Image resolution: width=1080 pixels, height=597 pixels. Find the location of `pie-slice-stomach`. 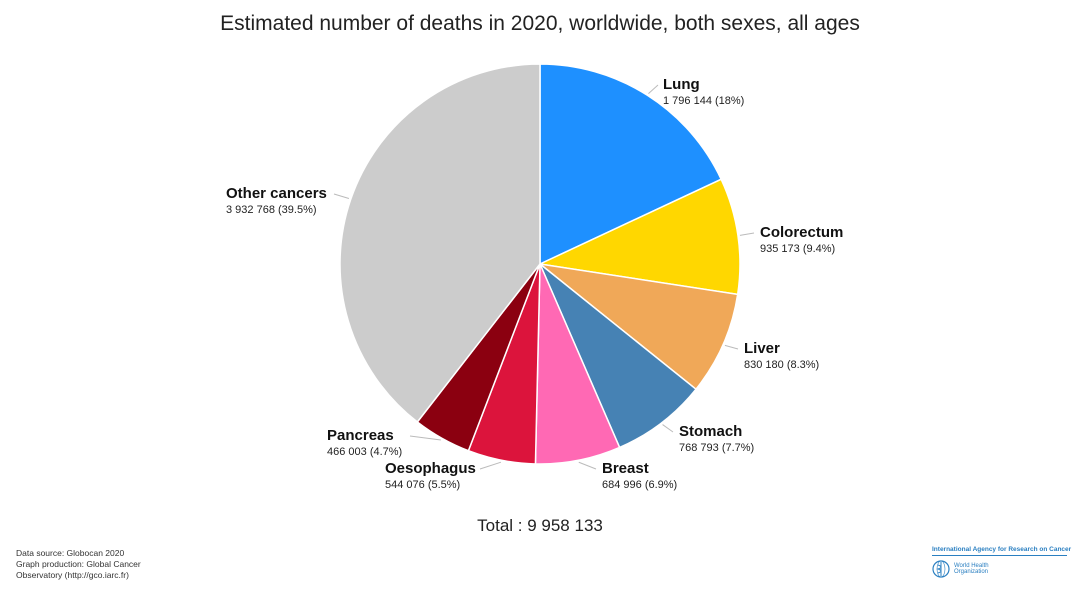

pie-slice-stomach is located at coordinates (618, 356).